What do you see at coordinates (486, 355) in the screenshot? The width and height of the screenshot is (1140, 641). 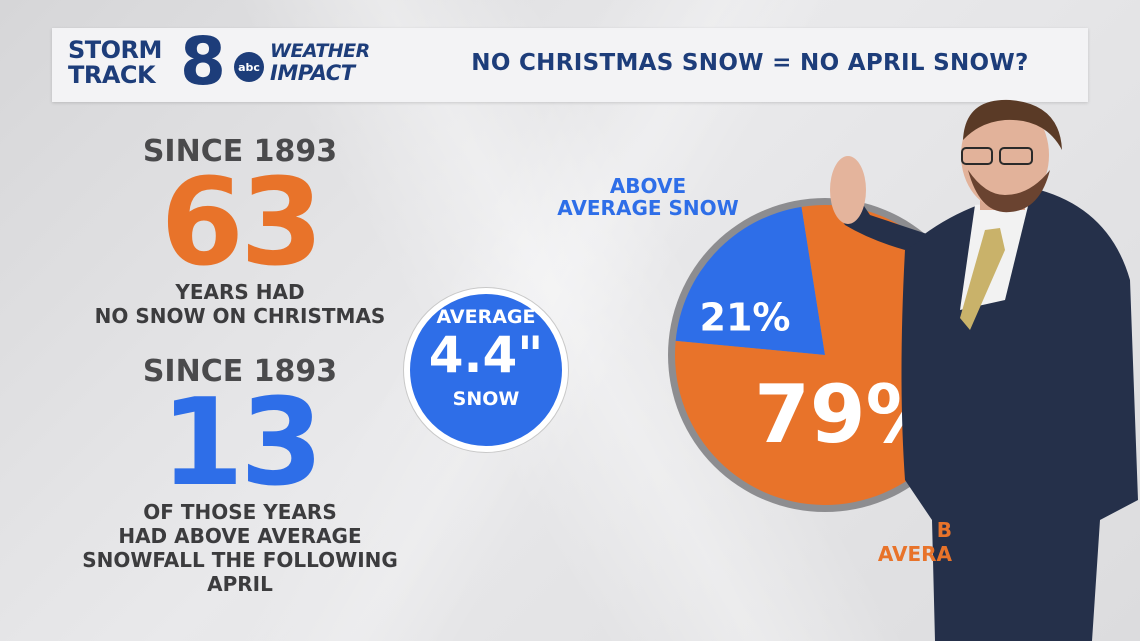 I see `average-value: 4.4"` at bounding box center [486, 355].